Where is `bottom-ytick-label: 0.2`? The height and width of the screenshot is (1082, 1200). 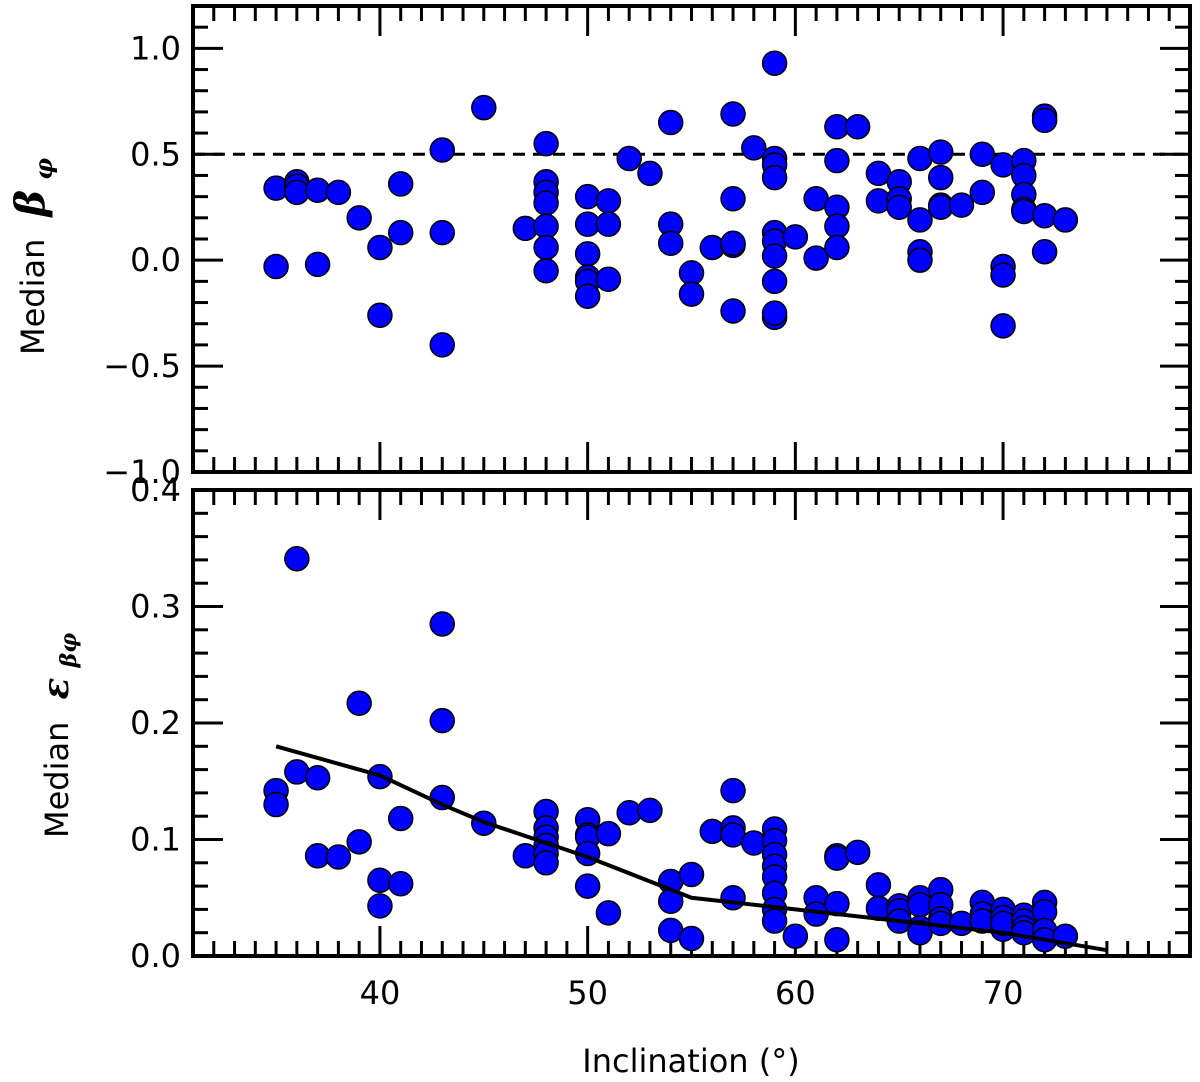 bottom-ytick-label: 0.2 is located at coordinates (155, 723).